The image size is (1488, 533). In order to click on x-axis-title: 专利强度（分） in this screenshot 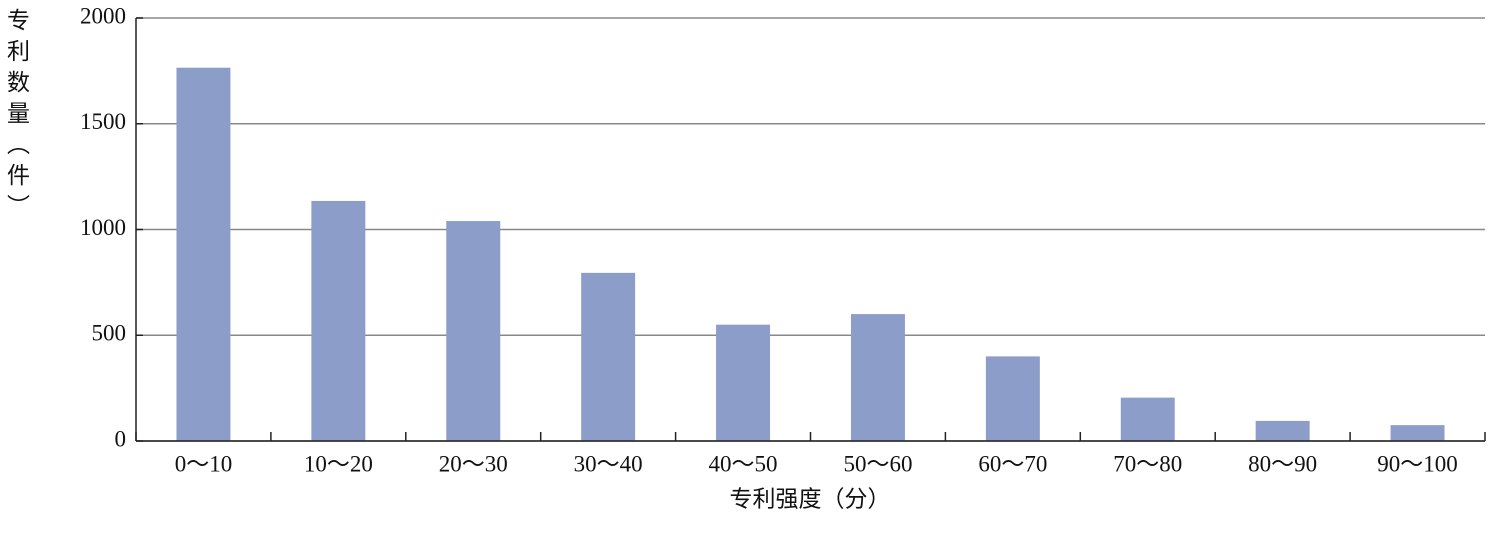, I will do `click(810, 498)`.